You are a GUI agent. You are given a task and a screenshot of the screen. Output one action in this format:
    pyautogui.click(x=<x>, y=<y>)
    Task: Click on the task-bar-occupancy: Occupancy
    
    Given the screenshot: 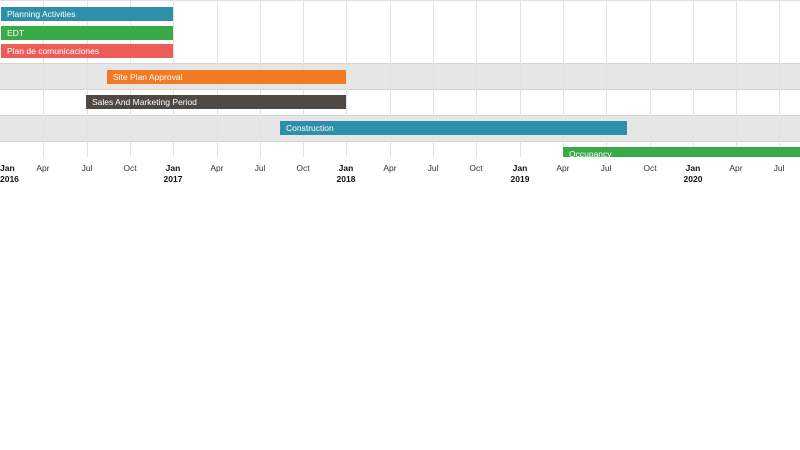 What is the action you would take?
    pyautogui.click(x=681, y=152)
    